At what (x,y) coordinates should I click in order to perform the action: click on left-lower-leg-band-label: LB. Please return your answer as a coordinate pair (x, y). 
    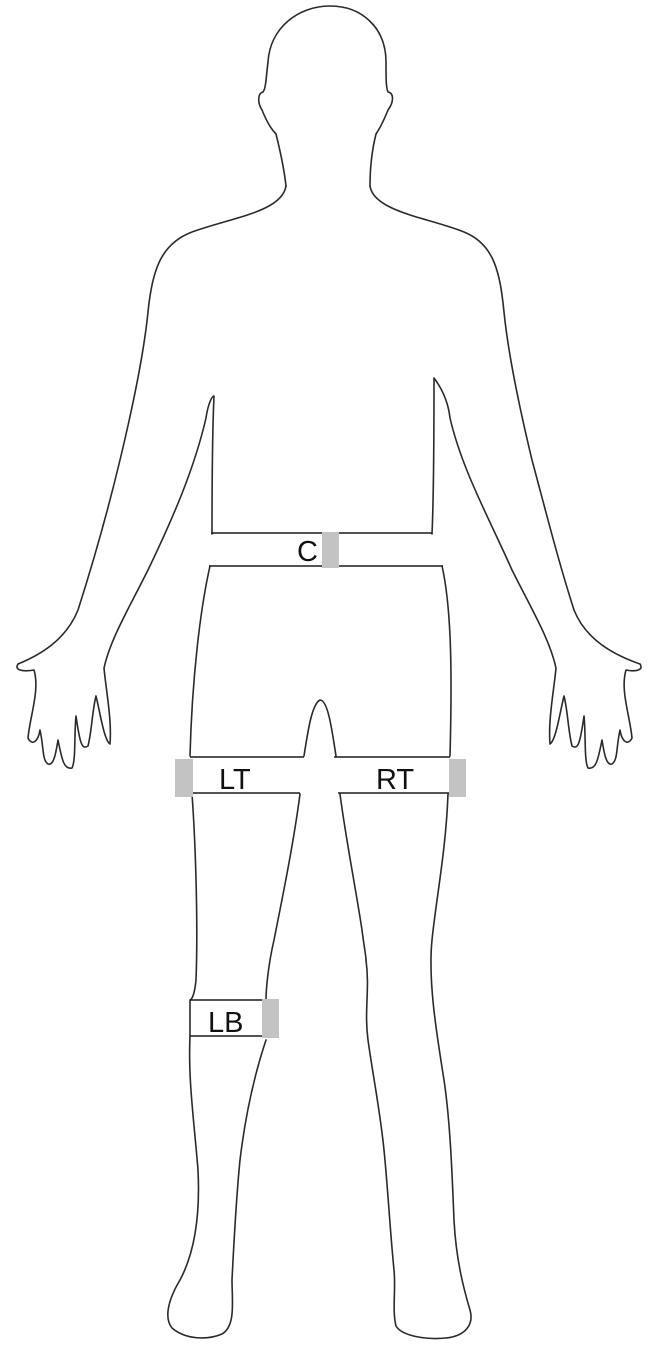
    Looking at the image, I should click on (225, 1023).